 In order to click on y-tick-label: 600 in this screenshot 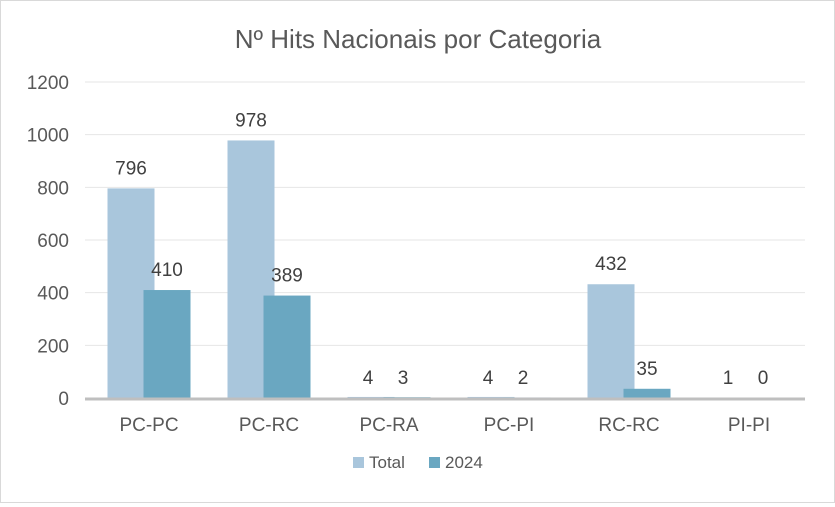, I will do `click(53, 241)`.